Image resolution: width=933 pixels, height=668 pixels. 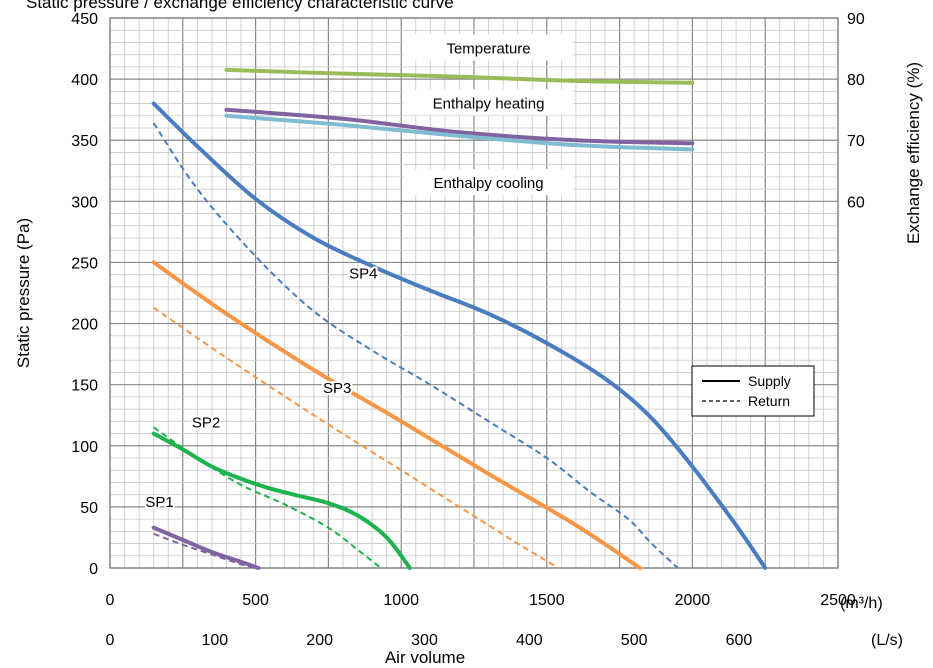 What do you see at coordinates (529, 640) in the screenshot?
I see `x2-tick-label: 400` at bounding box center [529, 640].